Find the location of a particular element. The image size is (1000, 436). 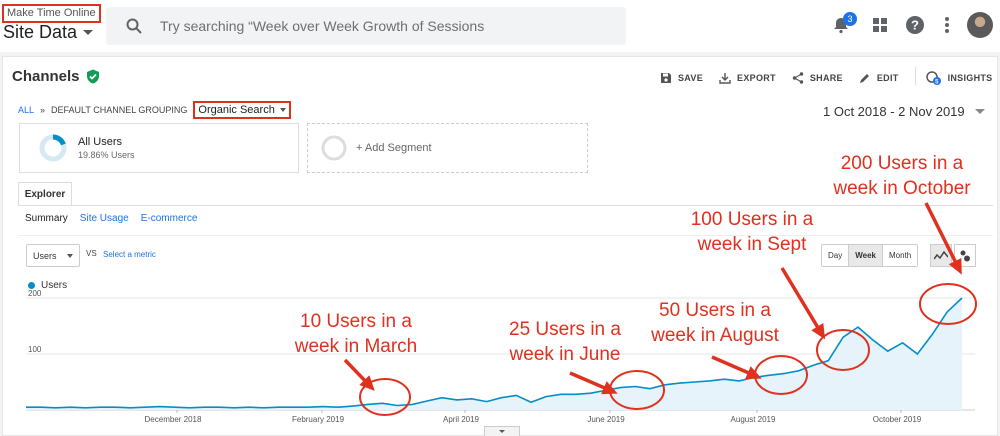

date-range-label: 1 Oct 2018 - 2 Nov 2019 is located at coordinates (894, 111).